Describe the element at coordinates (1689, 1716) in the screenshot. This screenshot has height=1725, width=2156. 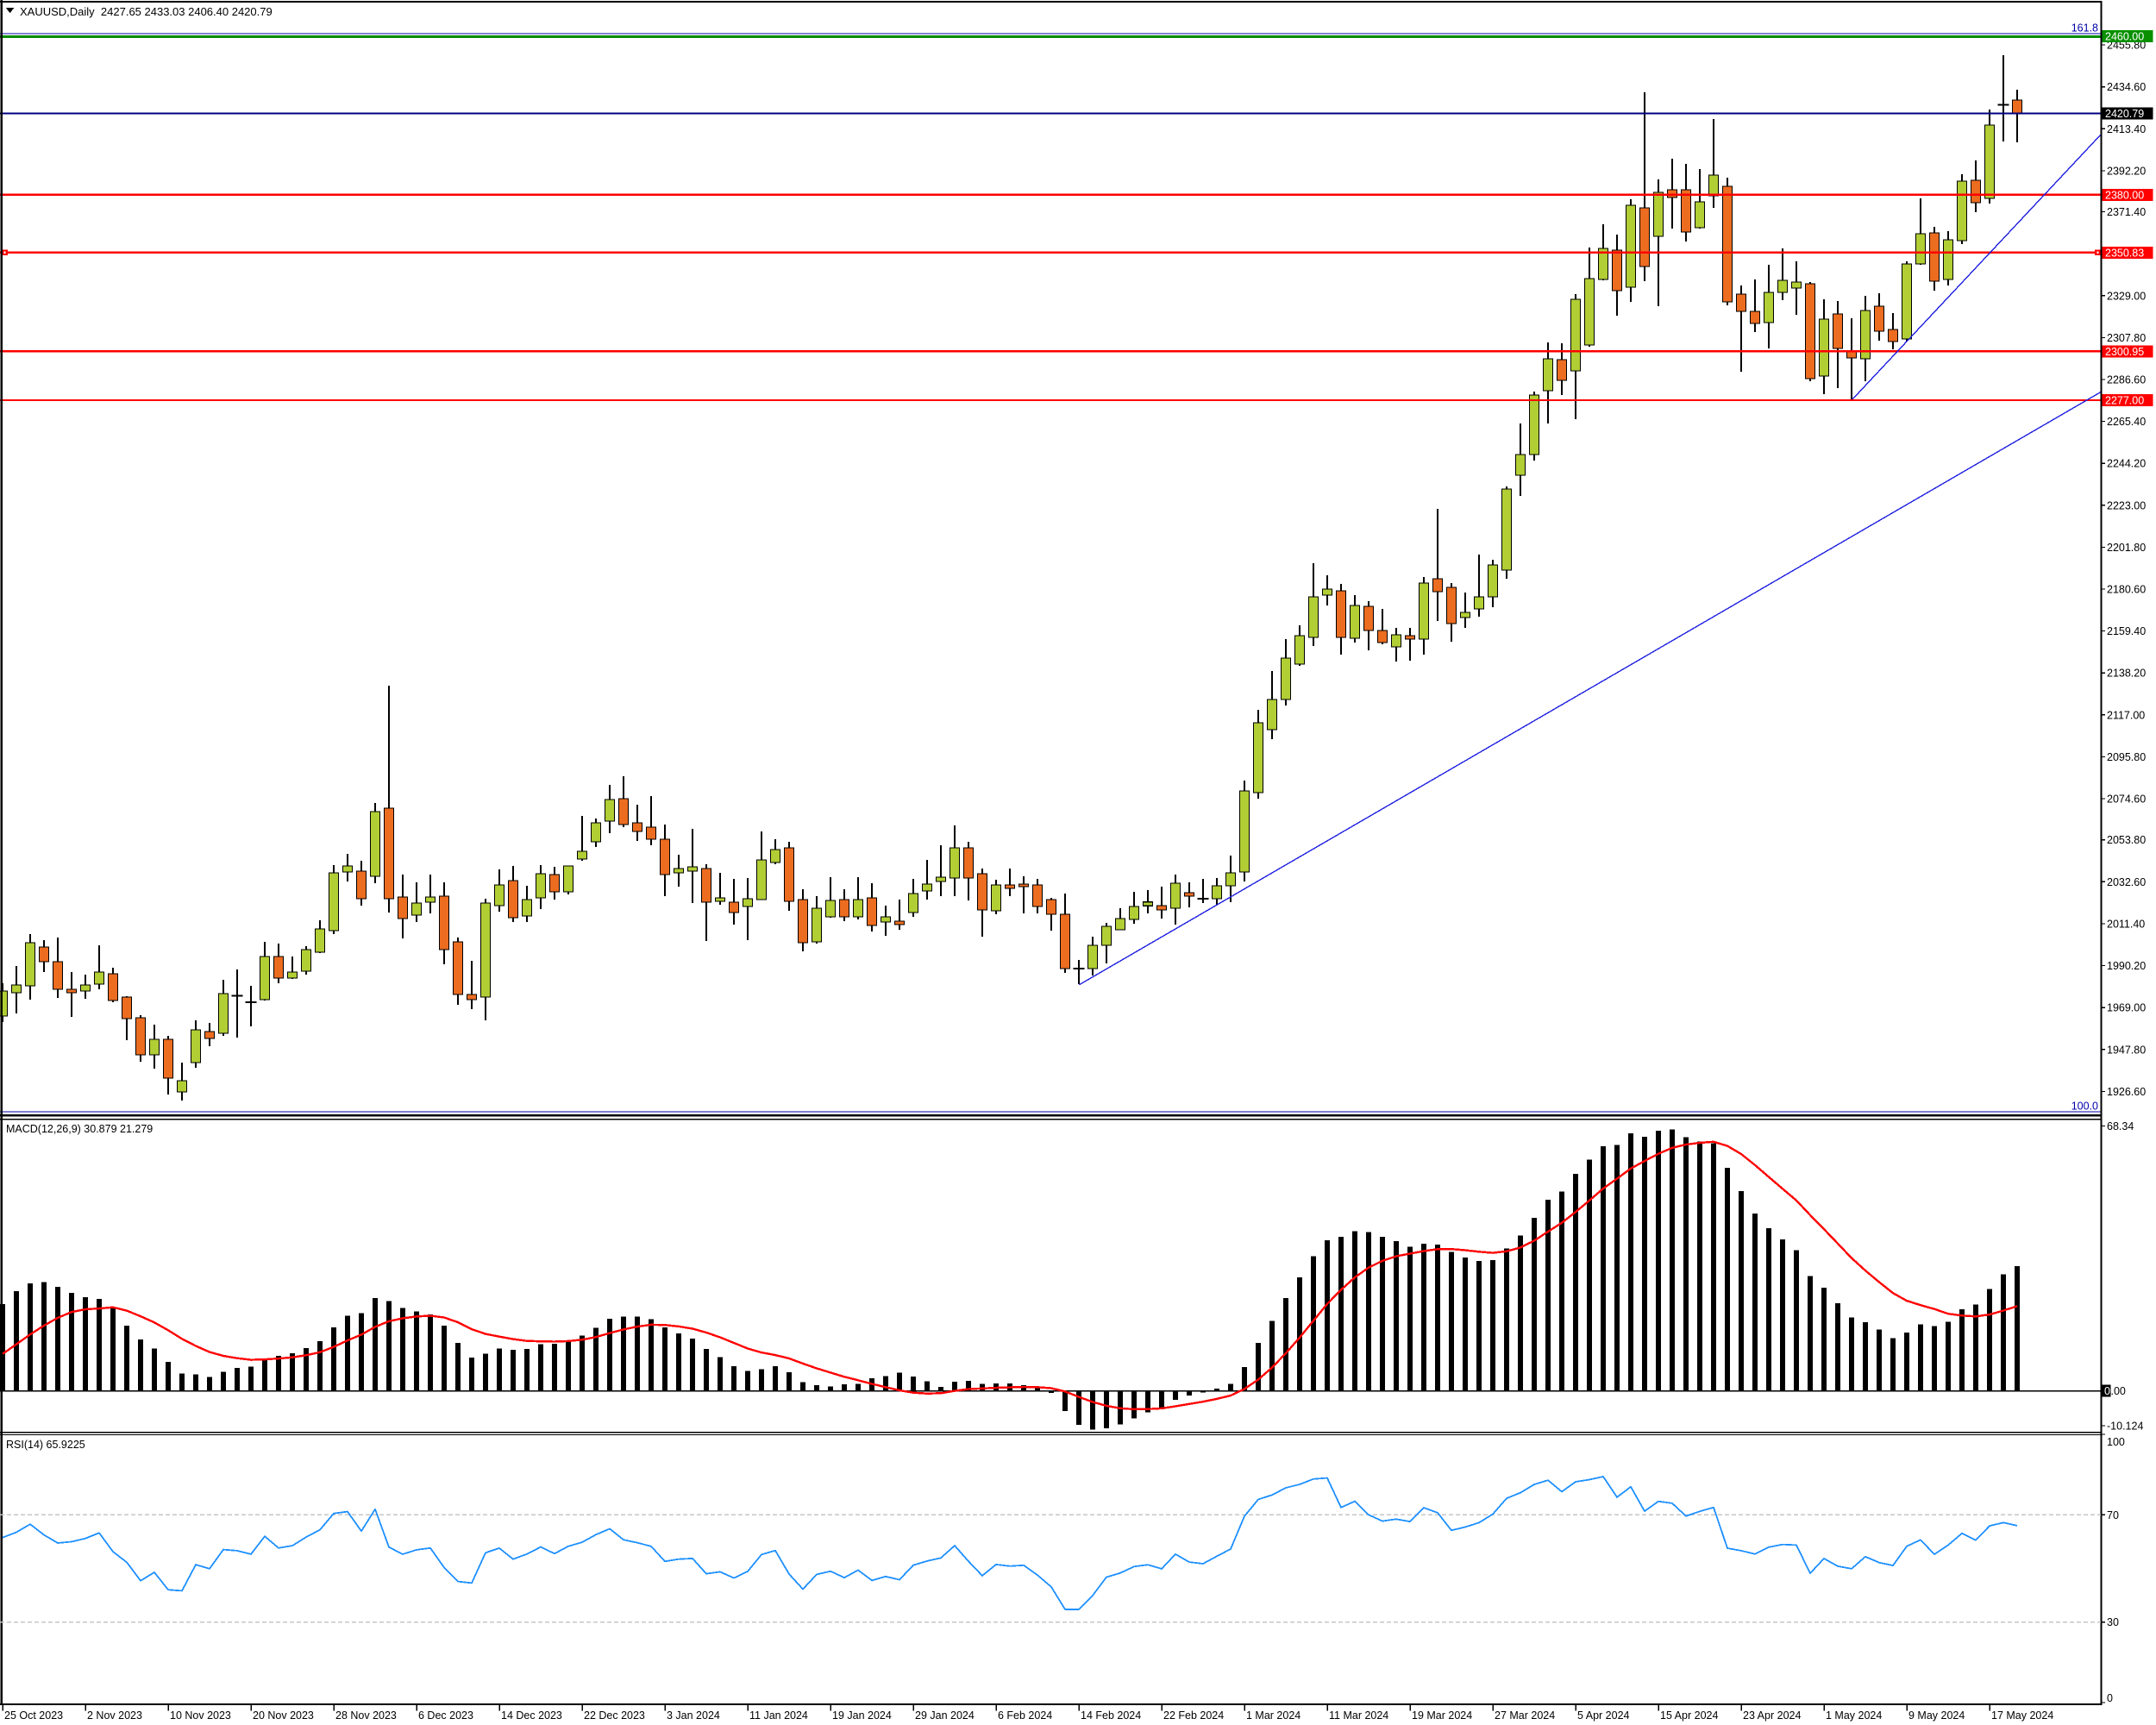
I see `svg-text: 15 Apr 2024` at that location.